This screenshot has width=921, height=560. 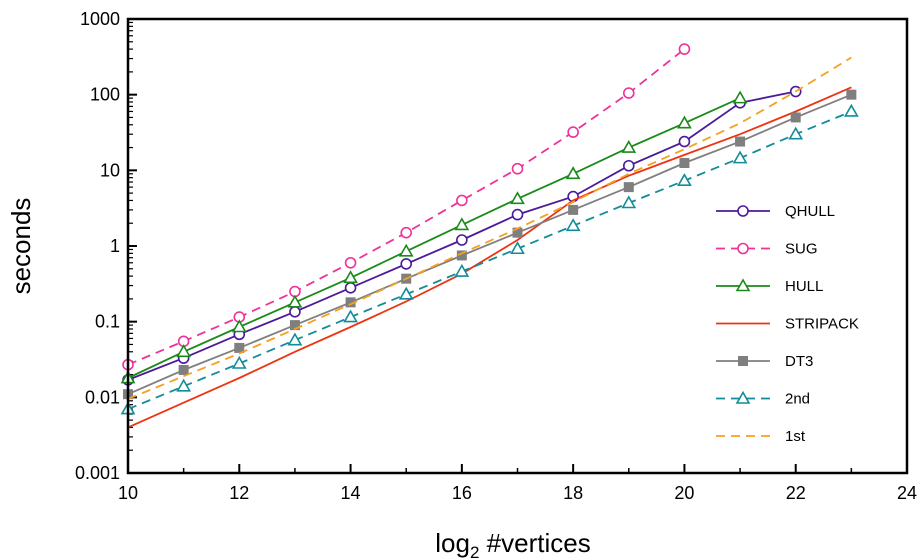 What do you see at coordinates (743, 211) in the screenshot?
I see `legend-marker-qhull` at bounding box center [743, 211].